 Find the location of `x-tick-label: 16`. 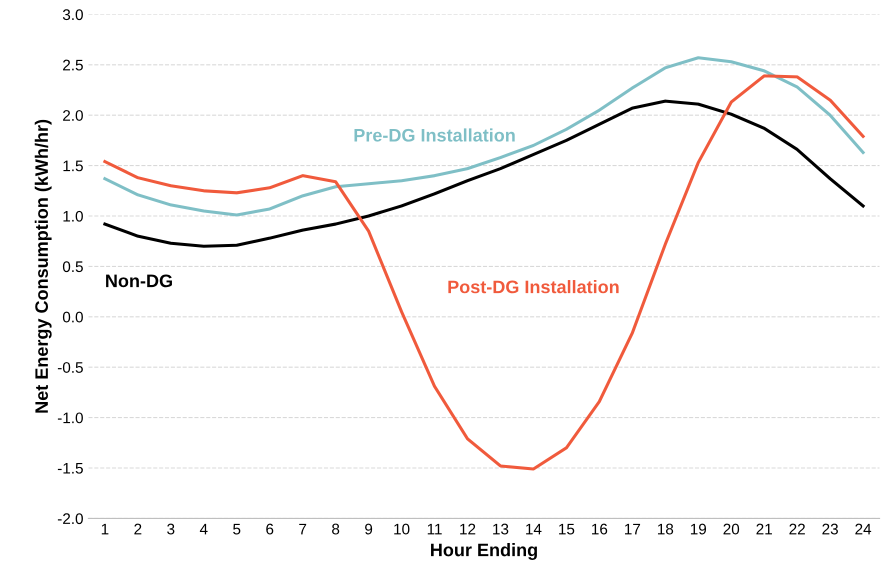

x-tick-label: 16 is located at coordinates (600, 529).